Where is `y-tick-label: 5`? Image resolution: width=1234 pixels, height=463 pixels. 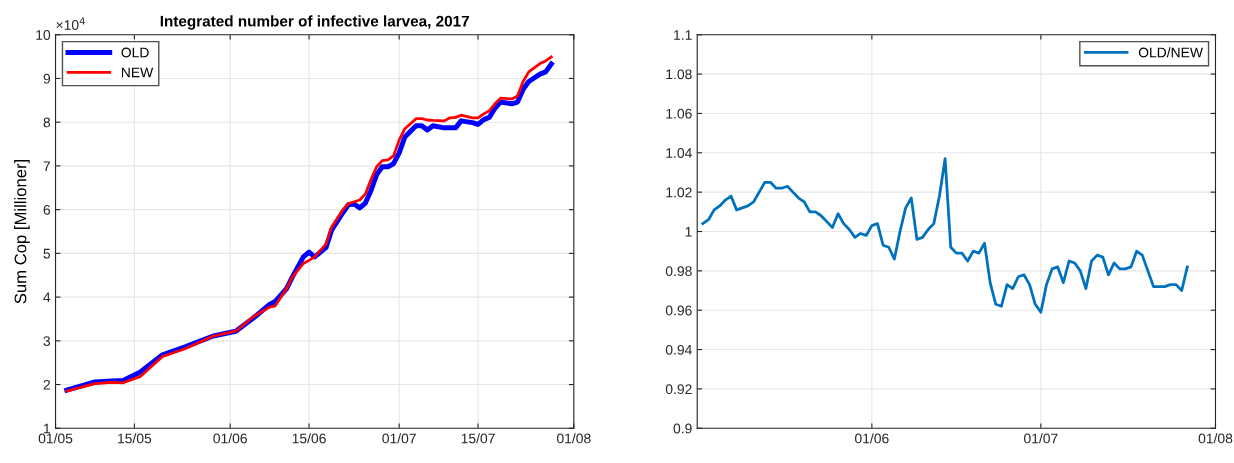 y-tick-label: 5 is located at coordinates (47, 253).